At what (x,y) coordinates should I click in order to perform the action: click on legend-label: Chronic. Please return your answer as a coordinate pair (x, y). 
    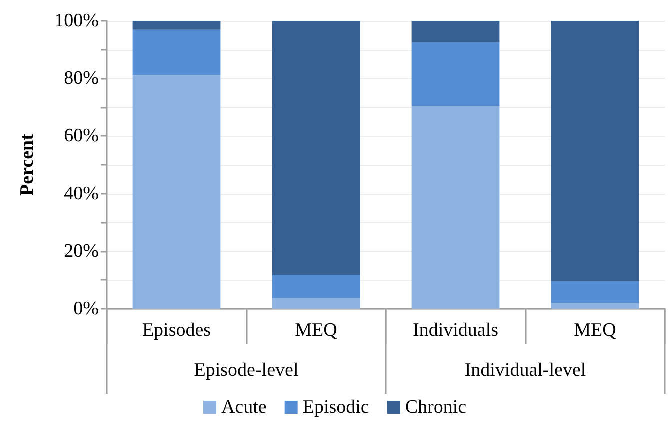
    Looking at the image, I should click on (436, 407).